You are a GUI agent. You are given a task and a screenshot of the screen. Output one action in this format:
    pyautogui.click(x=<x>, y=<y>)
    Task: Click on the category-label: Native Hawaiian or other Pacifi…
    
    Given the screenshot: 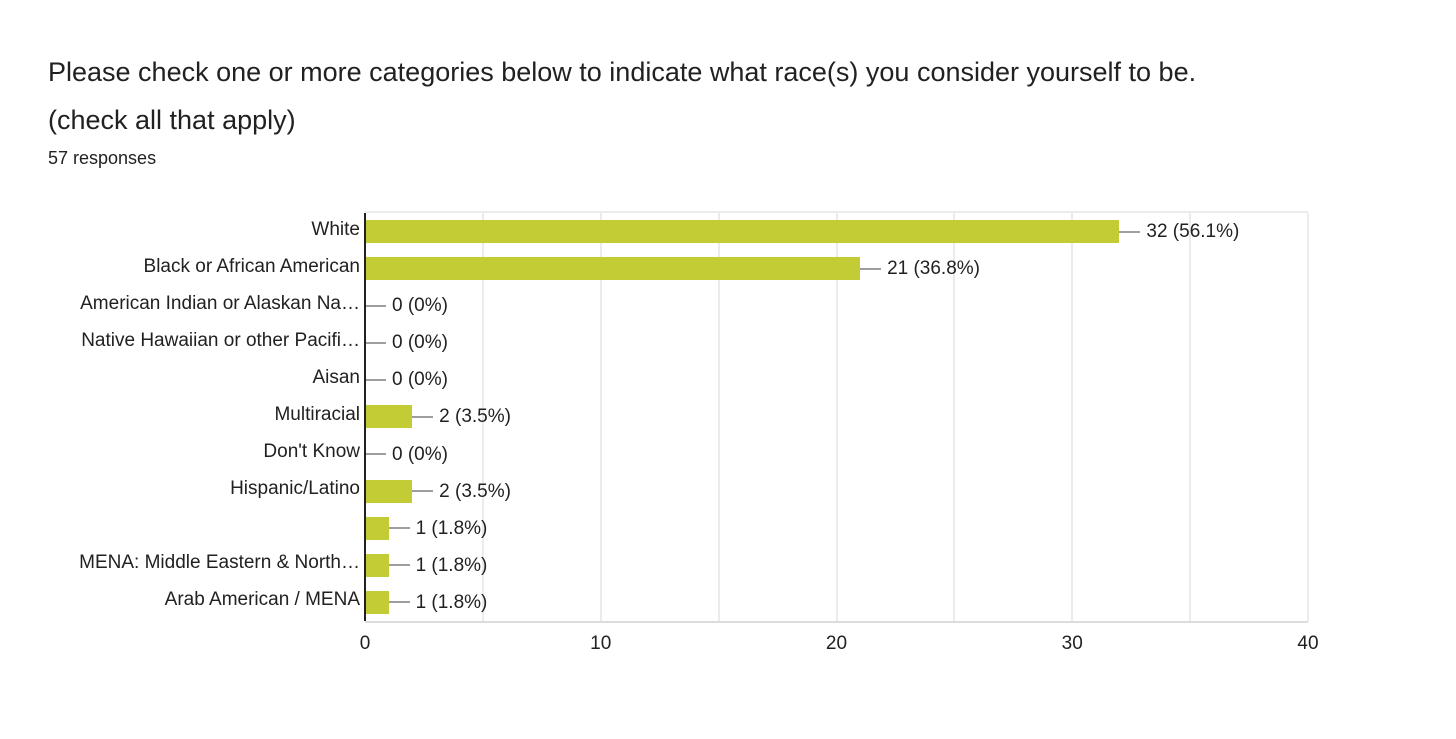 What is the action you would take?
    pyautogui.click(x=220, y=340)
    